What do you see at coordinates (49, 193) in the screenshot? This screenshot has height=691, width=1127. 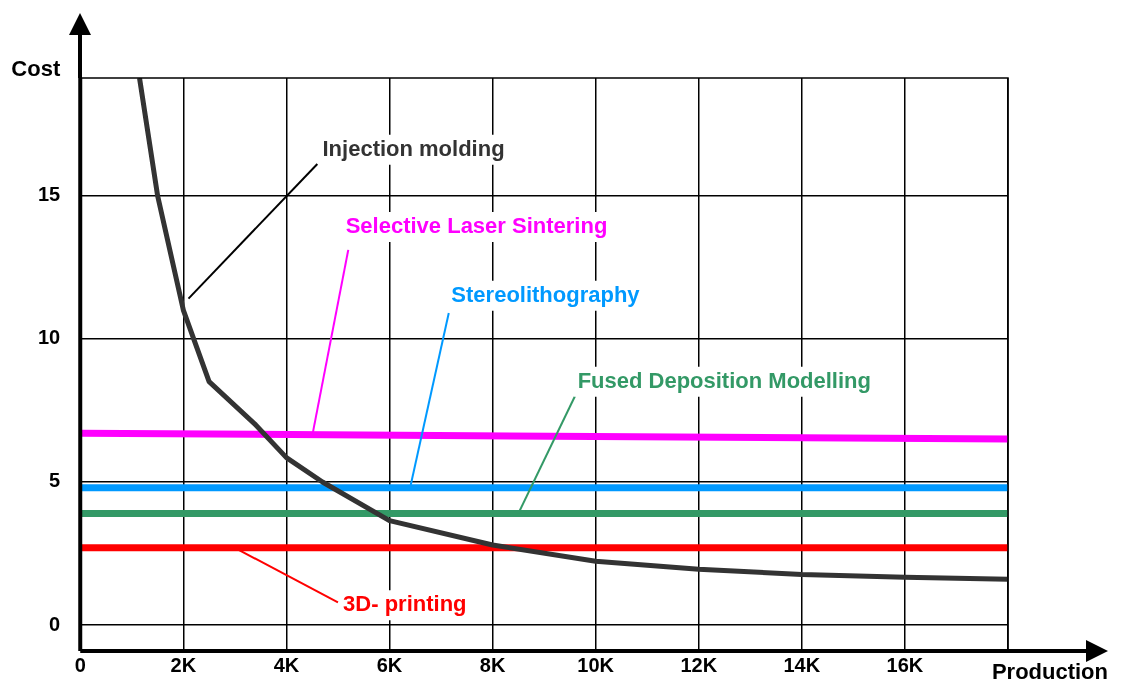 I see `y-tick-label: 15` at bounding box center [49, 193].